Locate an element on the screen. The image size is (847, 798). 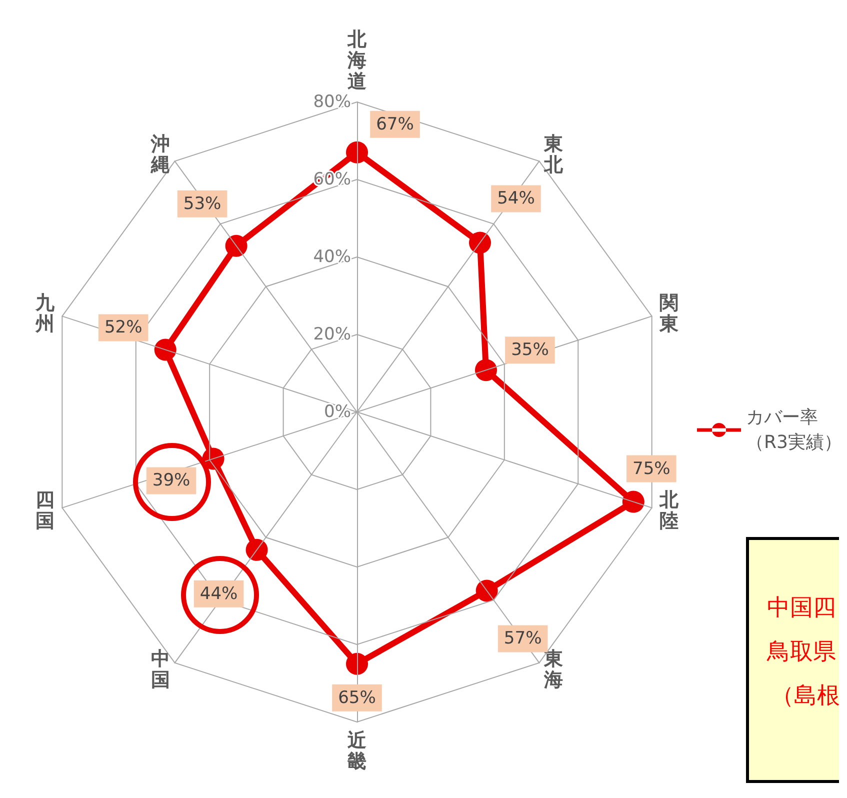
y-tick-label: 80% is located at coordinates (332, 102).